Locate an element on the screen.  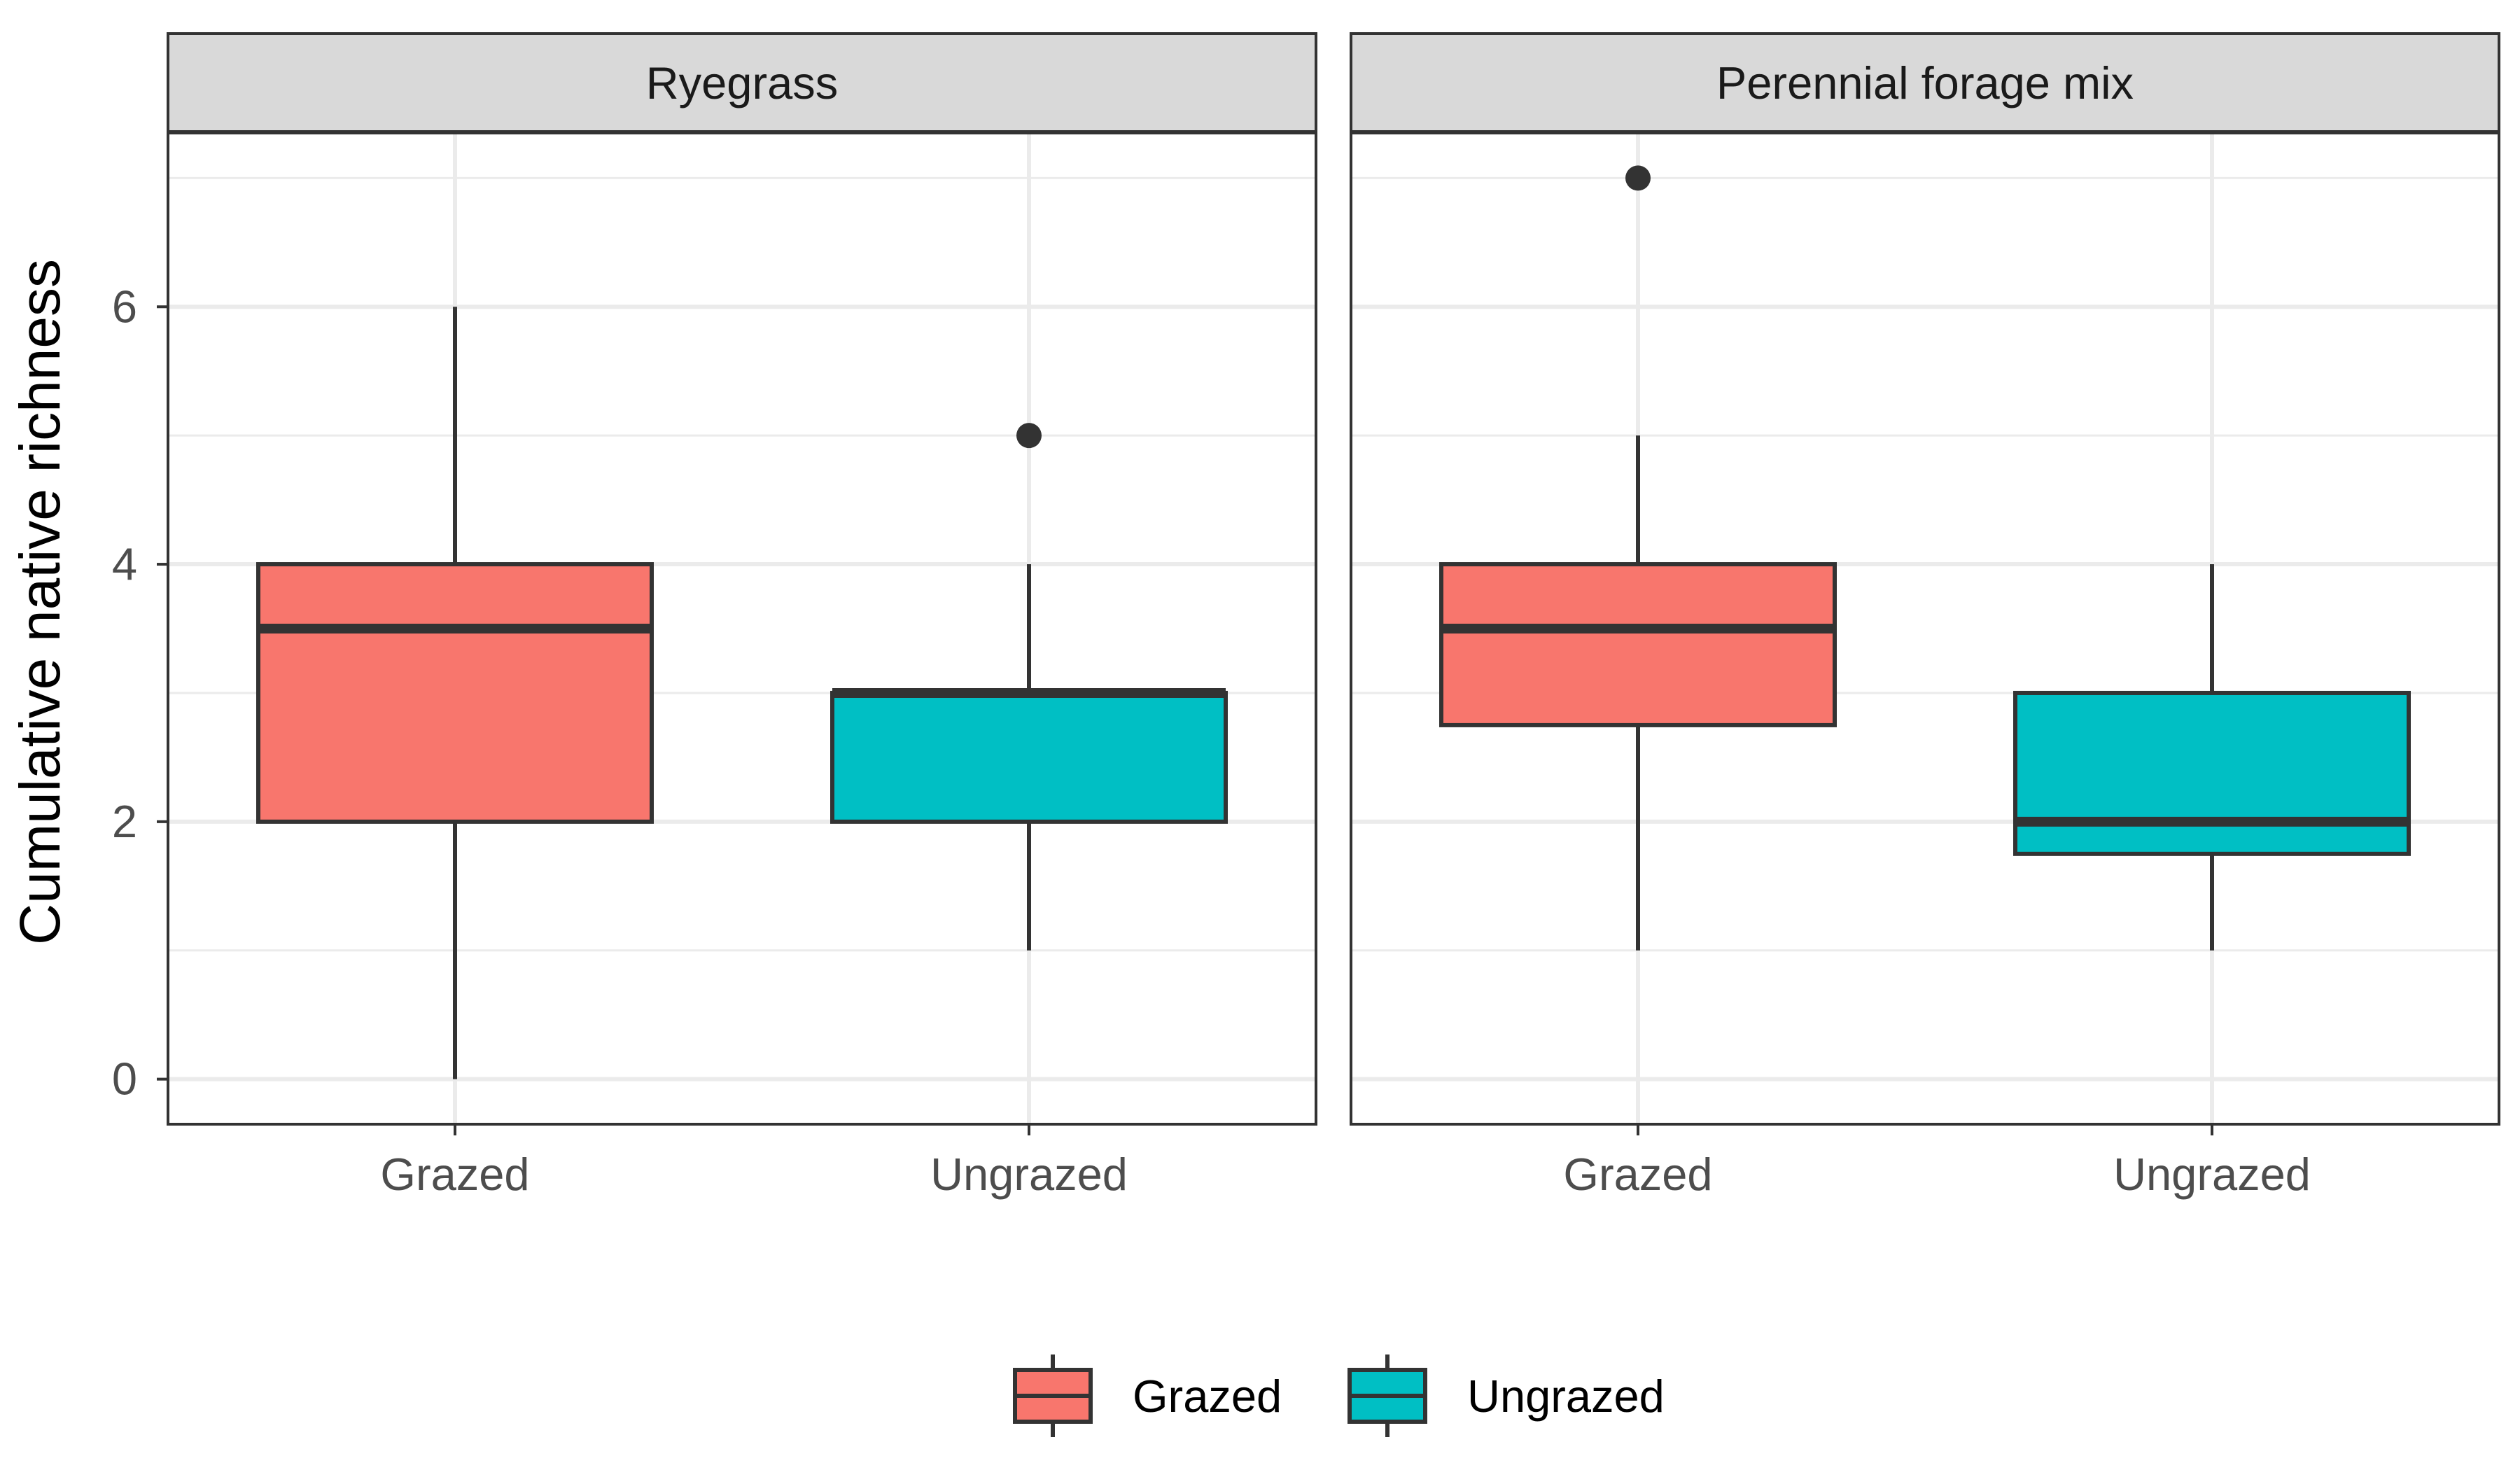
legend: Grazed Ungrazed is located at coordinates (1339, 1395).